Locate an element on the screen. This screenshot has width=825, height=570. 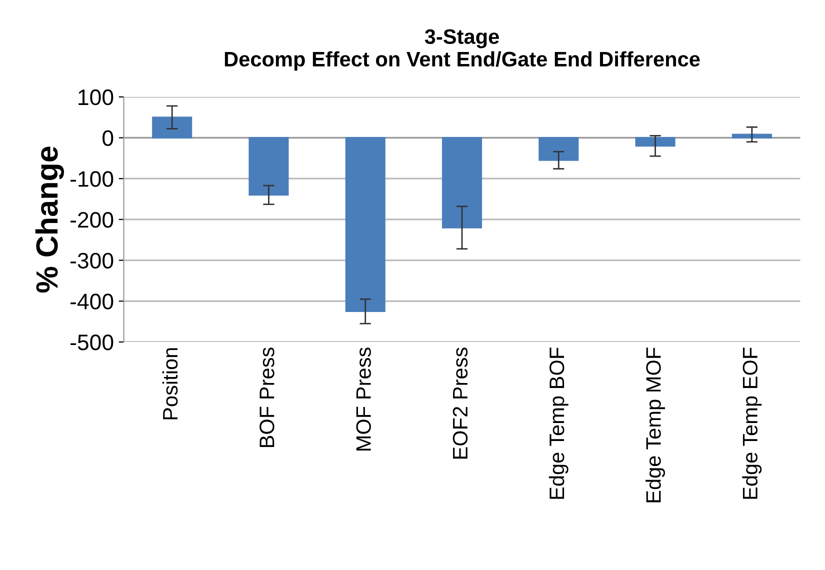
y-axis-title: % Change is located at coordinates (49, 219).